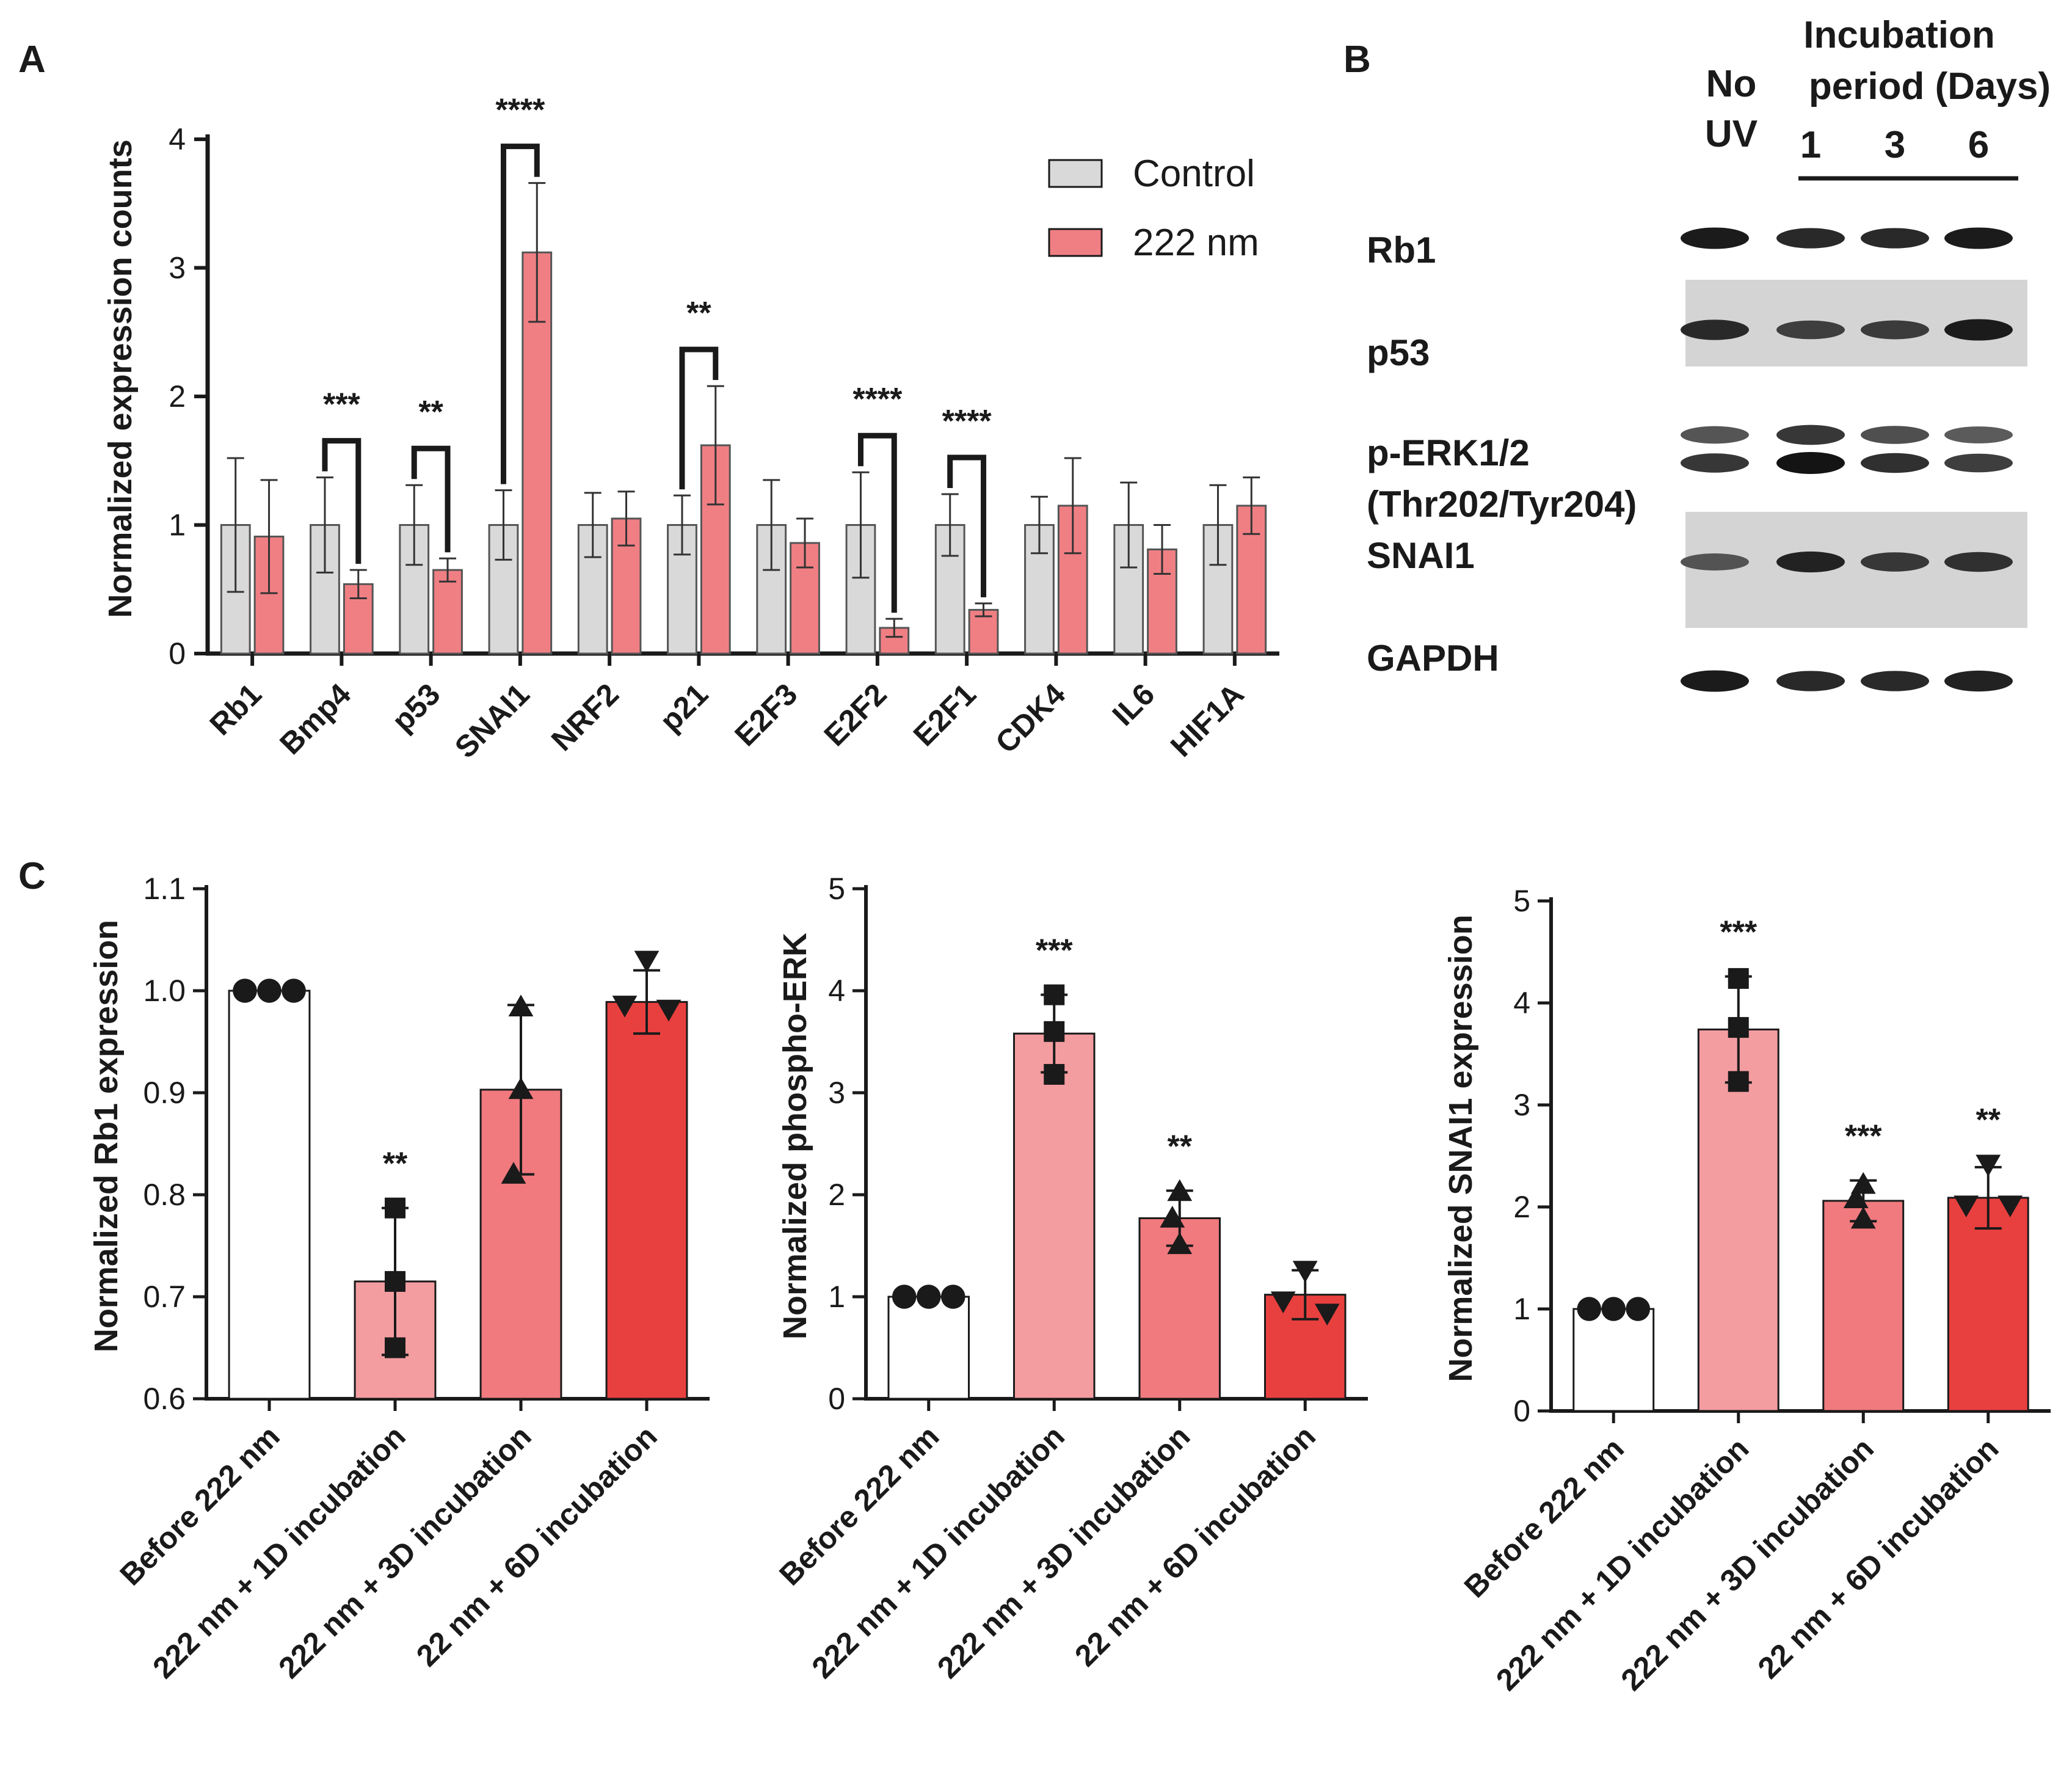 The width and height of the screenshot is (2072, 1786). Describe the element at coordinates (1433, 659) in the screenshot. I see `blot-row-label: GAPDH` at that location.